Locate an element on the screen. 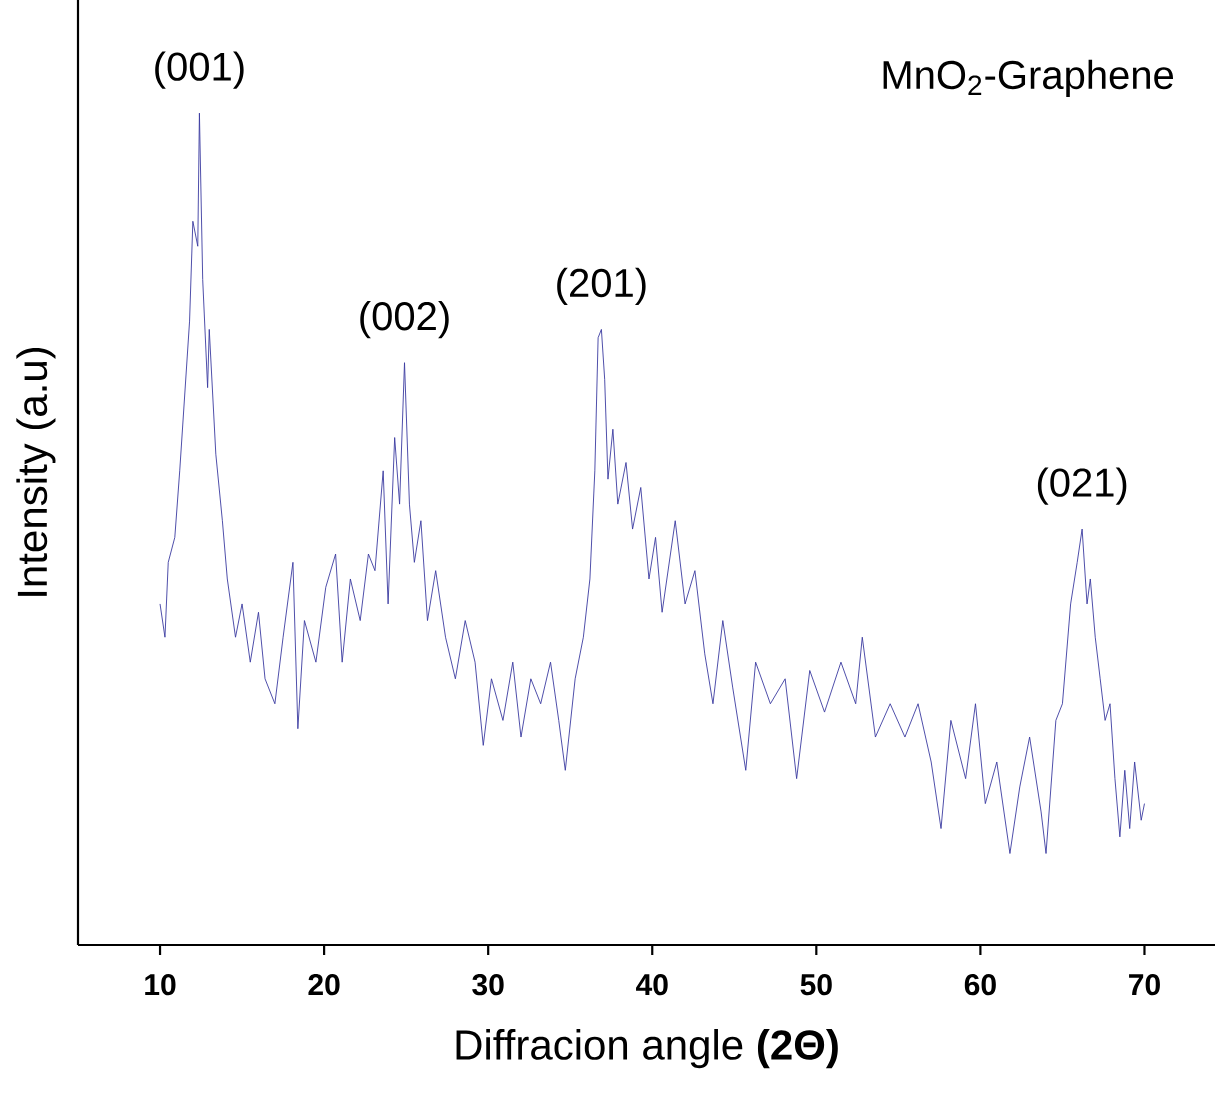  annotation: (201) is located at coordinates (601, 286).